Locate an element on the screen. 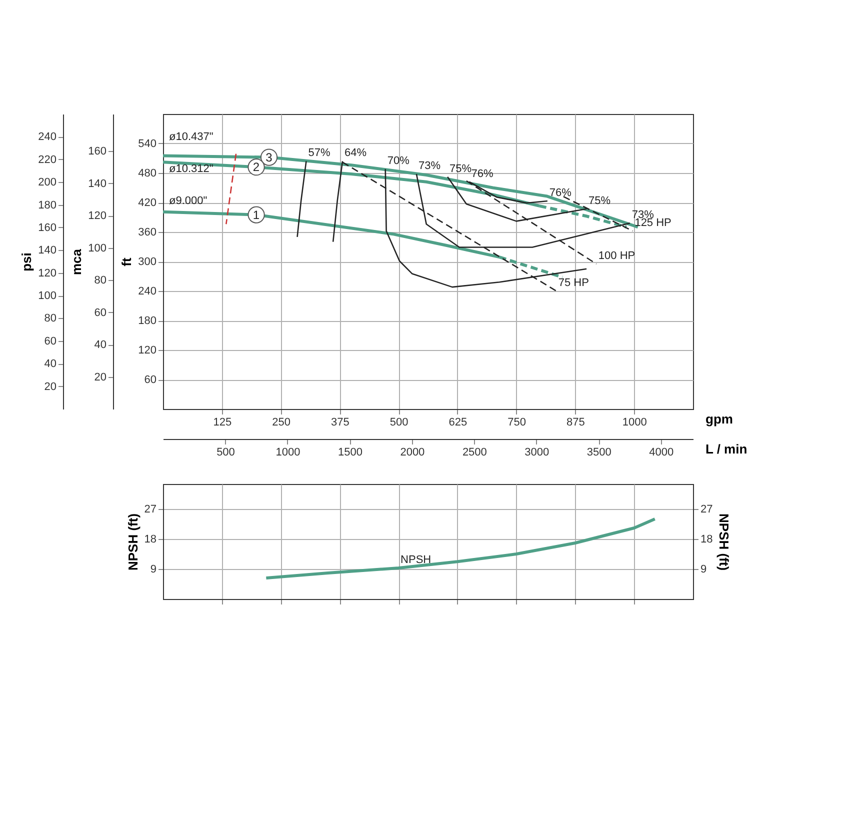 Image resolution: width=856 pixels, height=820 pixels. y-tick-label: 540 is located at coordinates (147, 144).